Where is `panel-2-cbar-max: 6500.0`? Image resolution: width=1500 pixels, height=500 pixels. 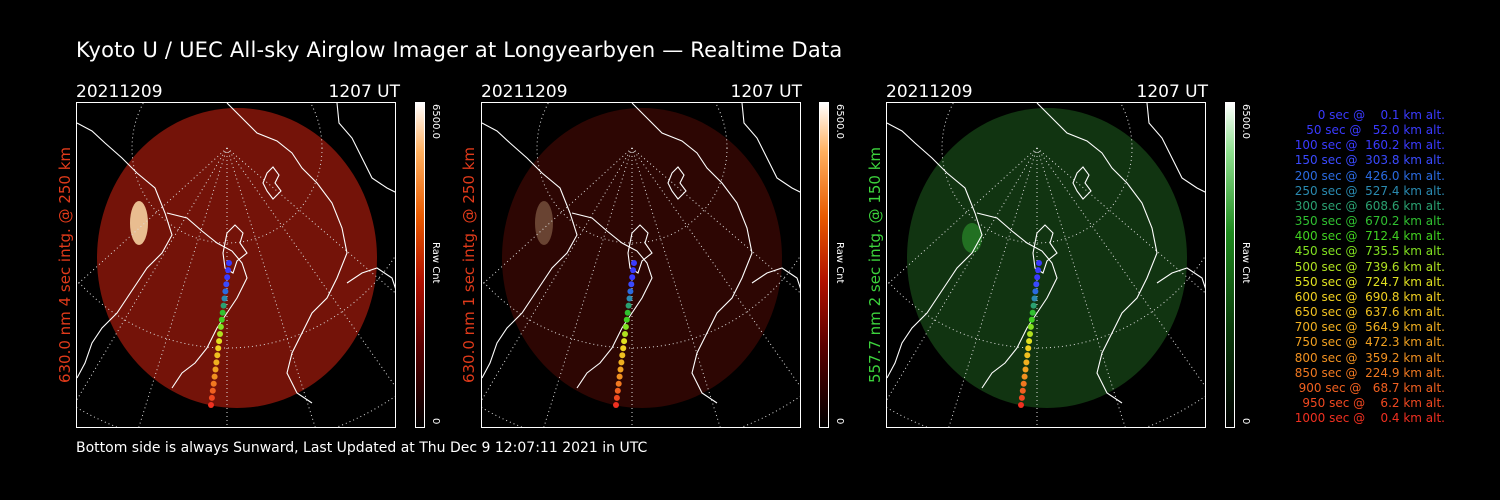
panel-2-cbar-max: 6500.0 is located at coordinates (839, 121).